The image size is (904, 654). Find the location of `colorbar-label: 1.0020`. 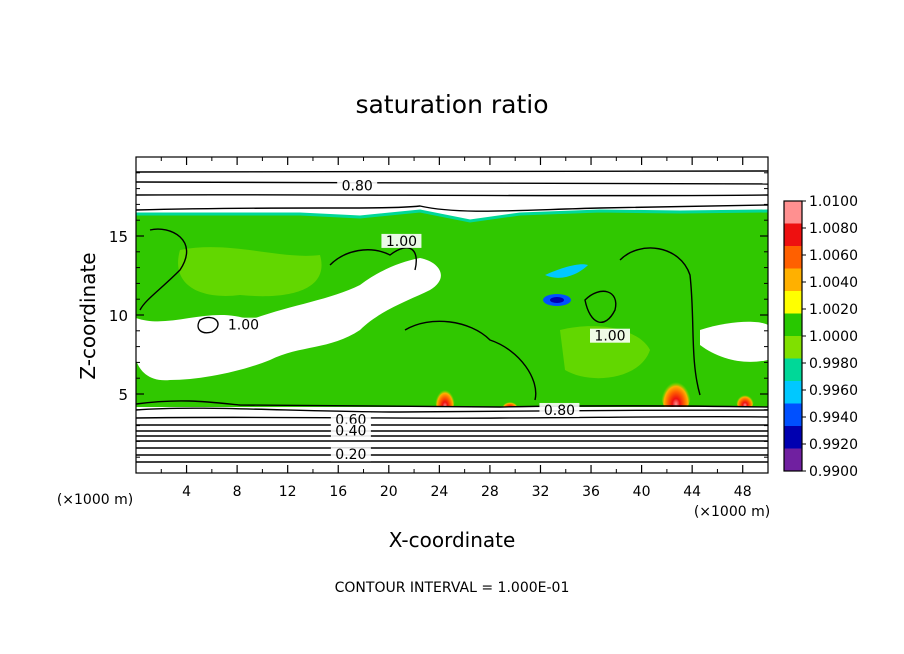

colorbar-label: 1.0020 is located at coordinates (833, 310).